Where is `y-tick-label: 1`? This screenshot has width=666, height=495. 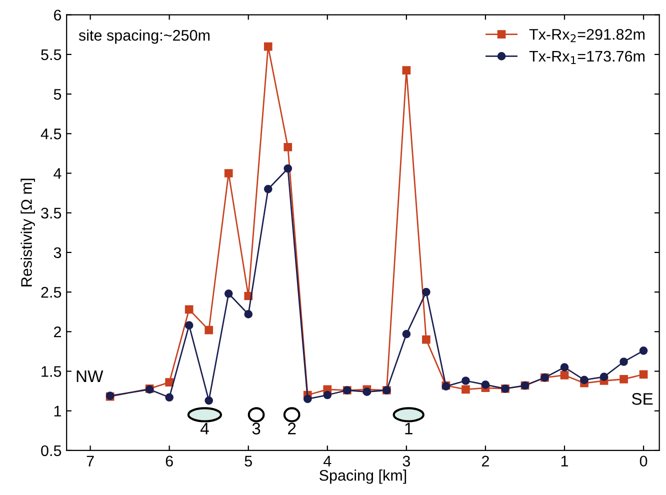
y-tick-label: 1 is located at coordinates (57, 411).